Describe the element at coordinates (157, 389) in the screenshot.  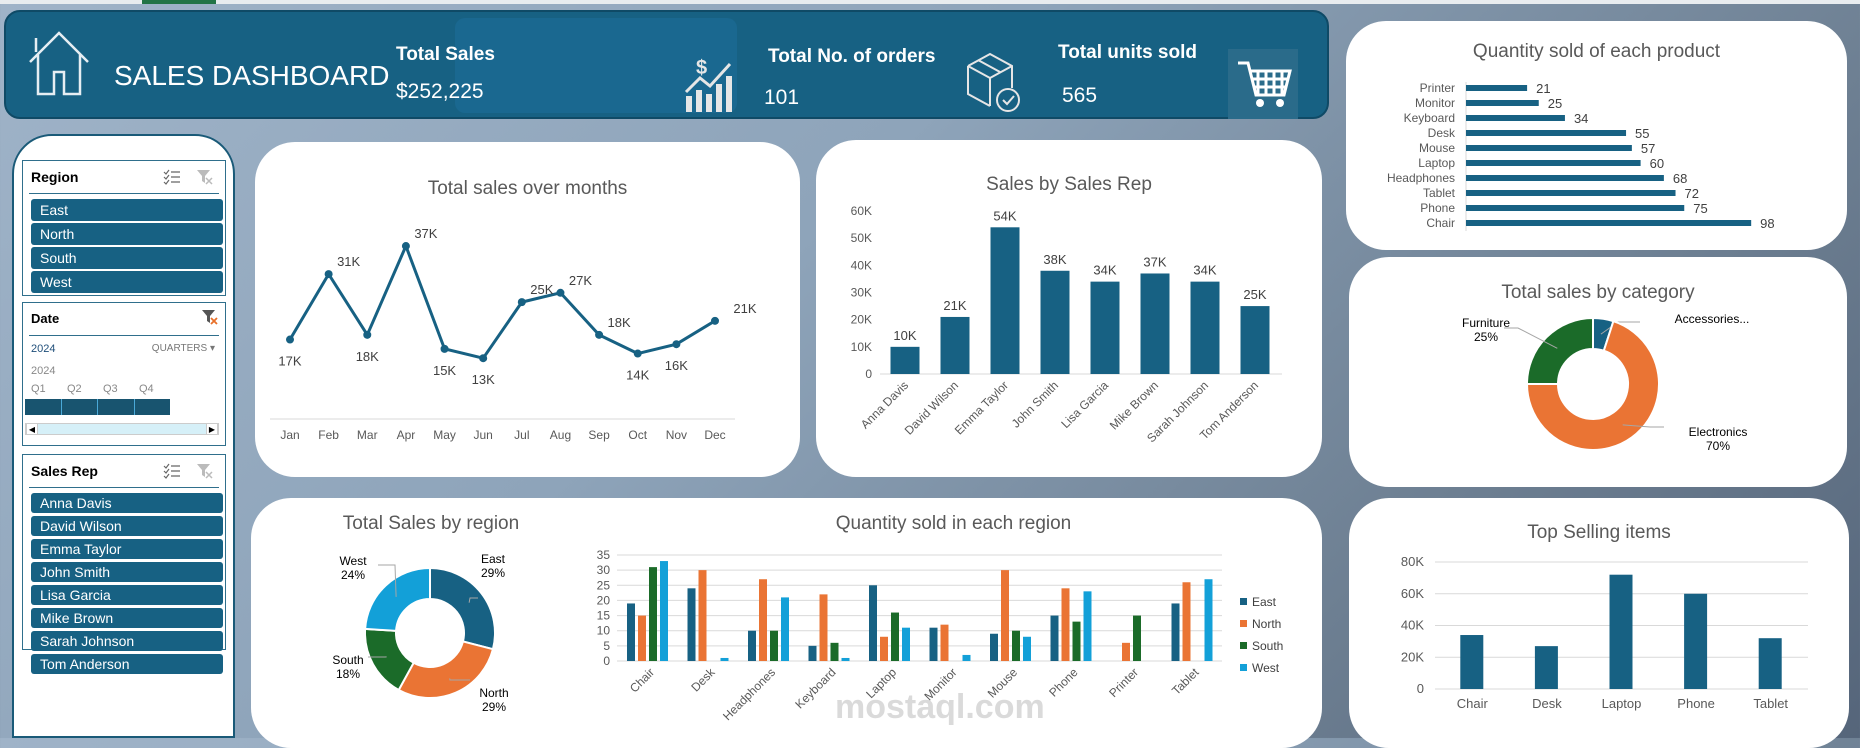
I see `quarter-label: Q4` at that location.